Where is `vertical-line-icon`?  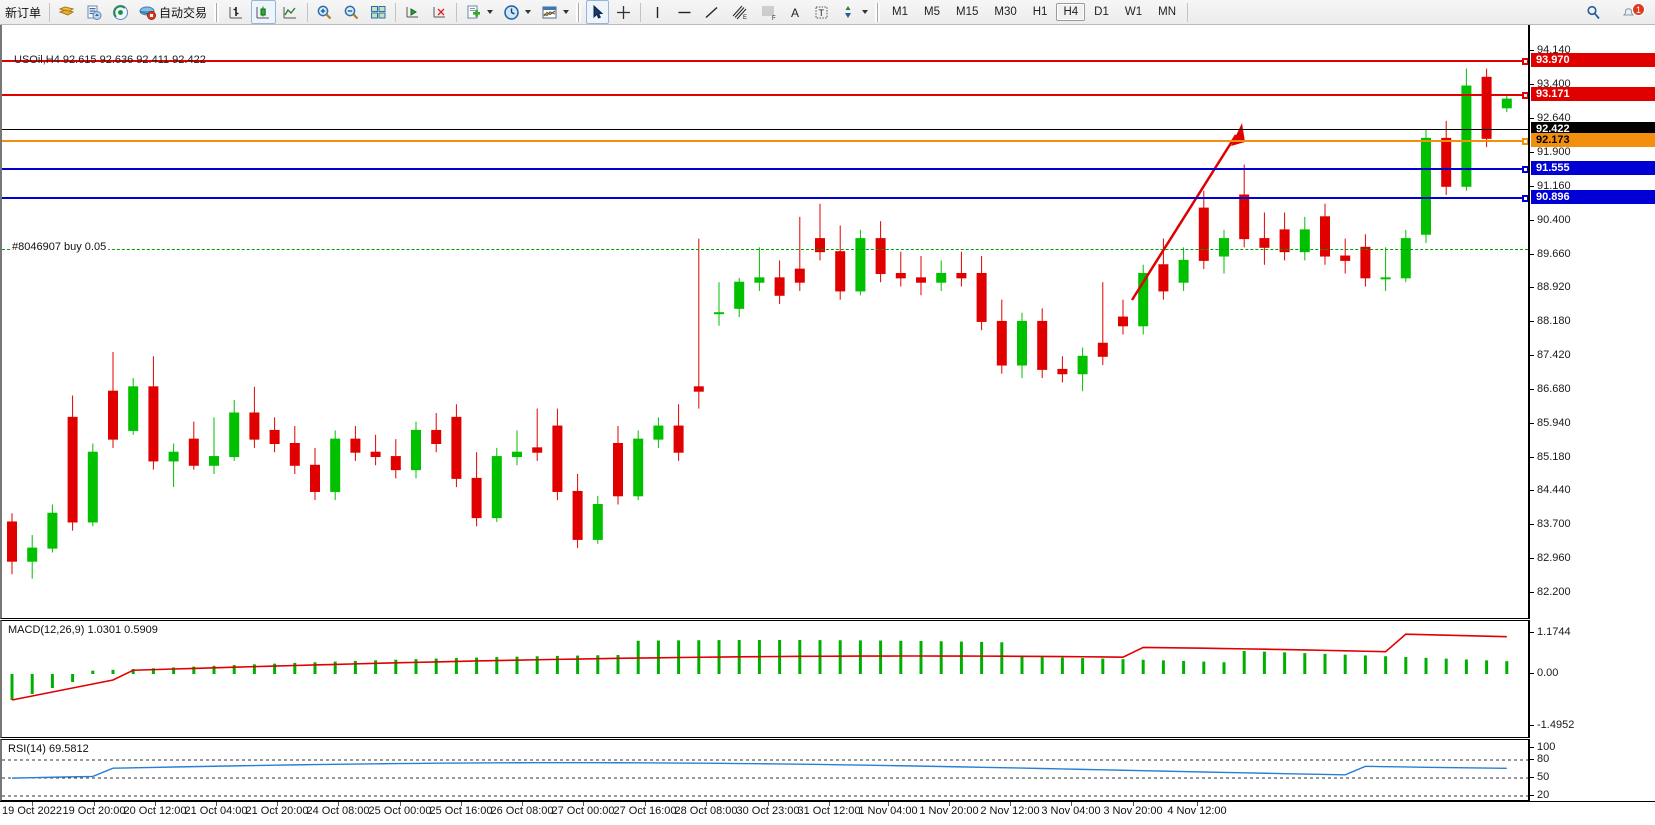 vertical-line-icon is located at coordinates (657, 12).